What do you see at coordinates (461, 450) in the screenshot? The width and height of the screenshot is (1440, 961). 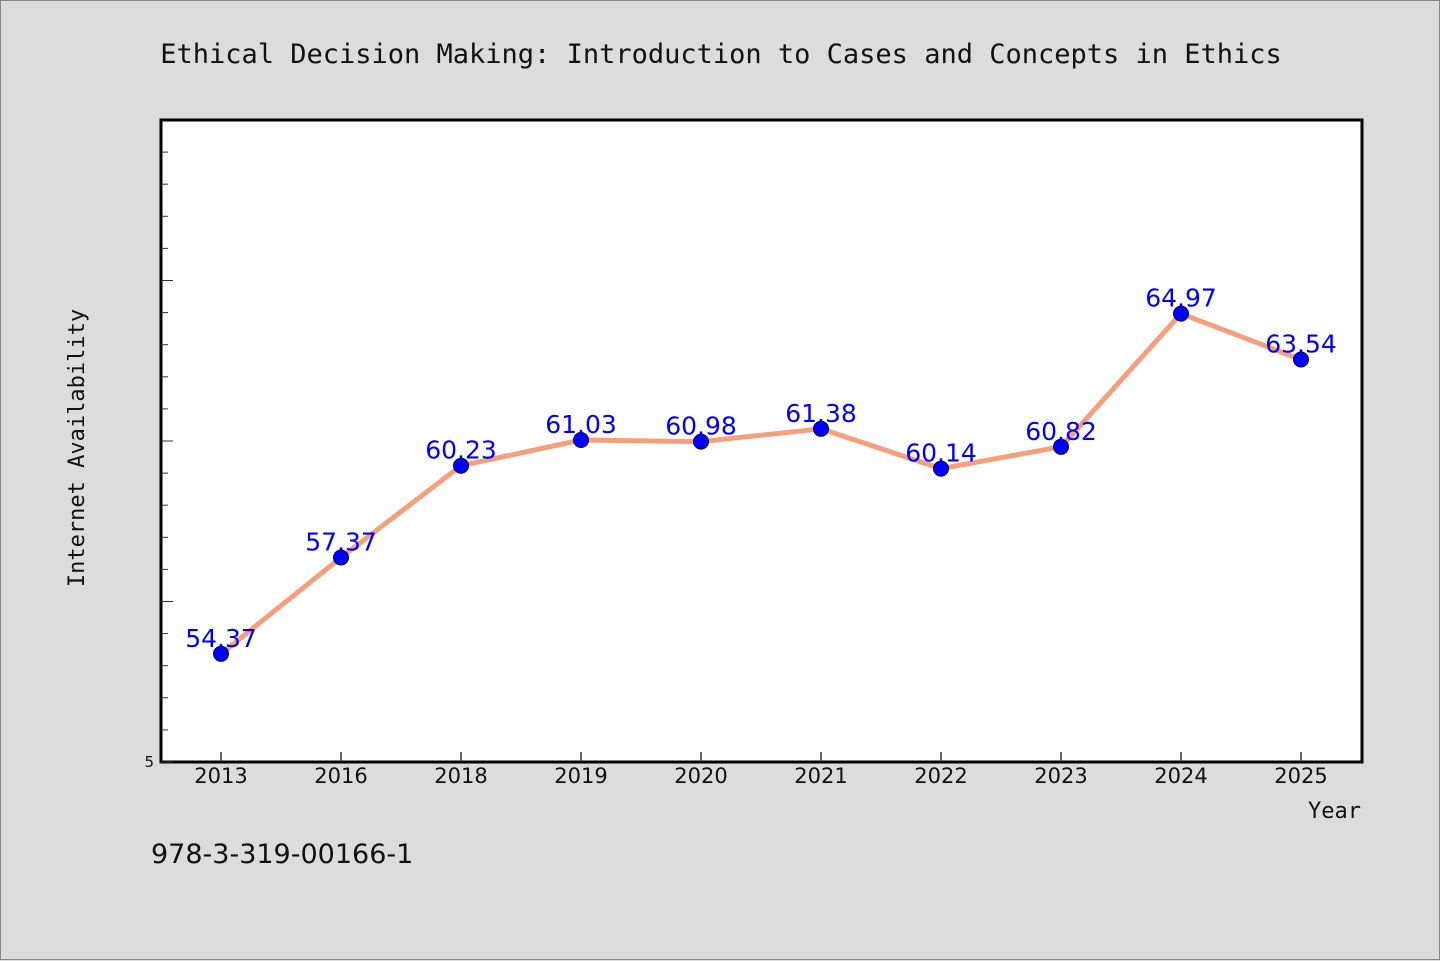 I see `data-label: 60.23` at bounding box center [461, 450].